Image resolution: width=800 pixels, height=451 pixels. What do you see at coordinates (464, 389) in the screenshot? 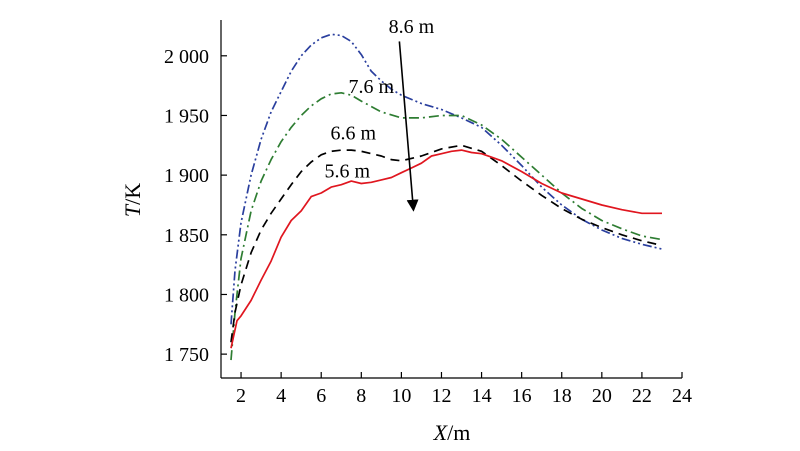
I see `x-ticks: 2 4 6 8 10 12 14 16 18 20 22 24` at bounding box center [464, 389].